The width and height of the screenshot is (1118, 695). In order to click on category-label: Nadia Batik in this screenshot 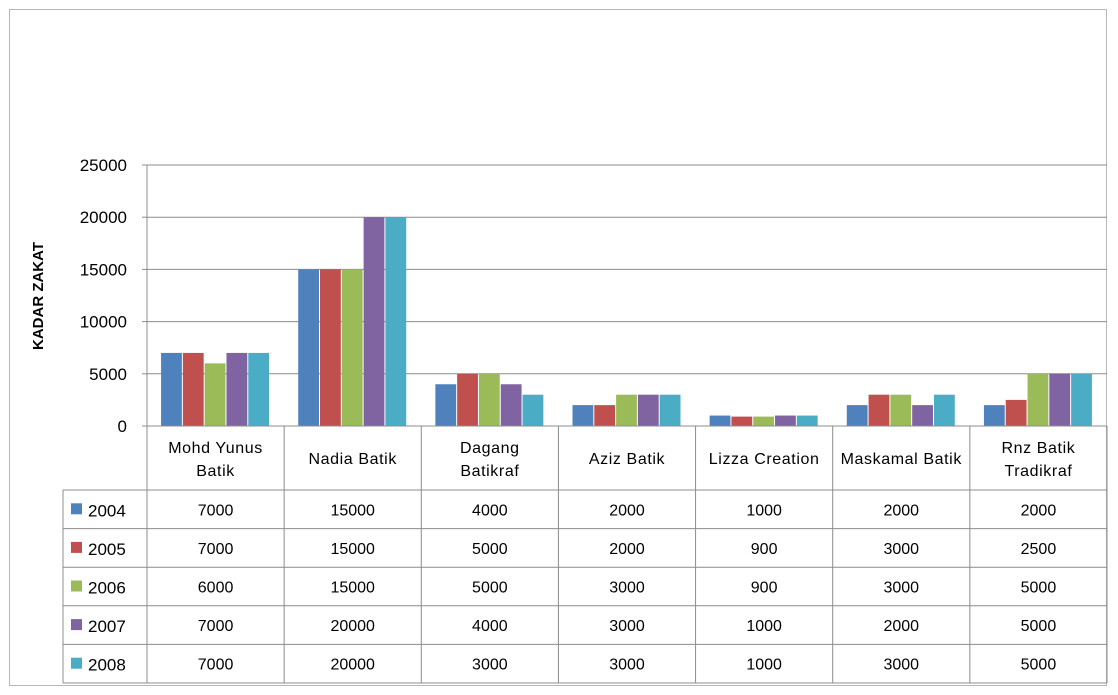, I will do `click(353, 459)`.